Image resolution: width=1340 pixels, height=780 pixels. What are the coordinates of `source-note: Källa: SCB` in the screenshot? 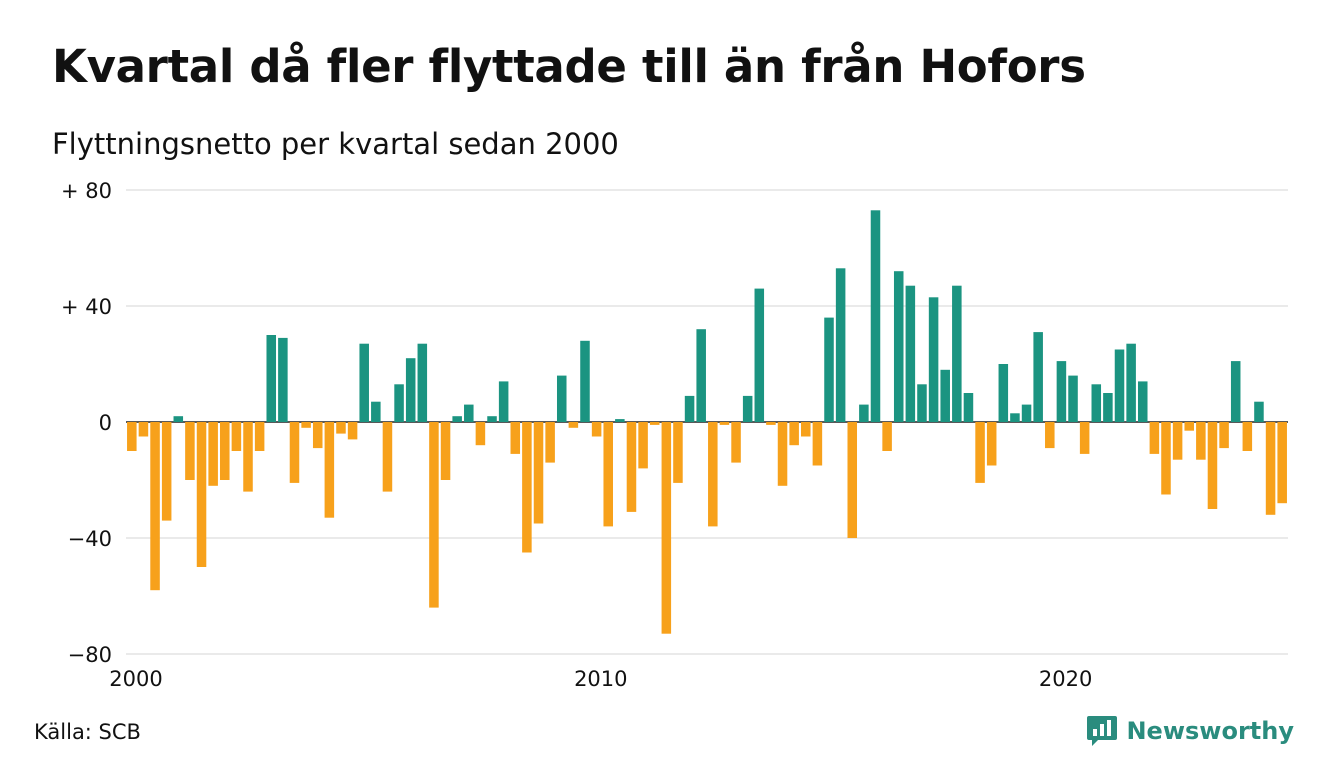 It's located at (87, 732).